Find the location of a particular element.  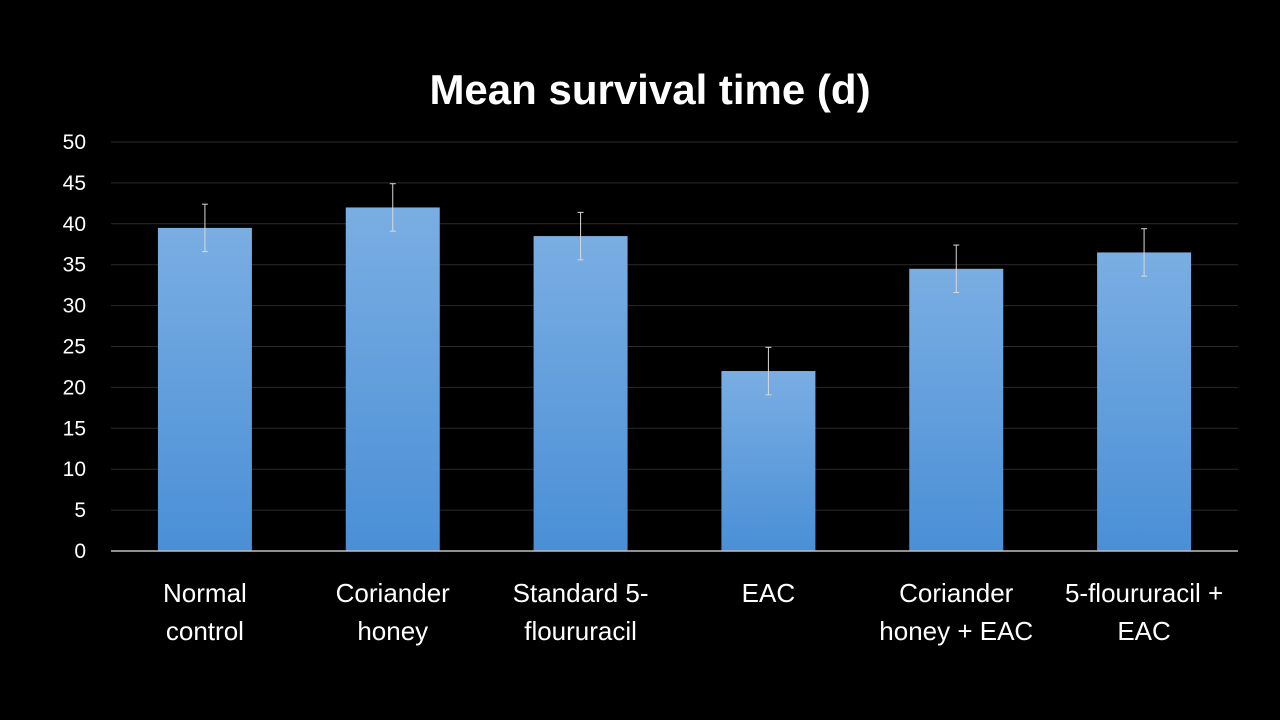

y-tick-label: 5 is located at coordinates (80, 510).